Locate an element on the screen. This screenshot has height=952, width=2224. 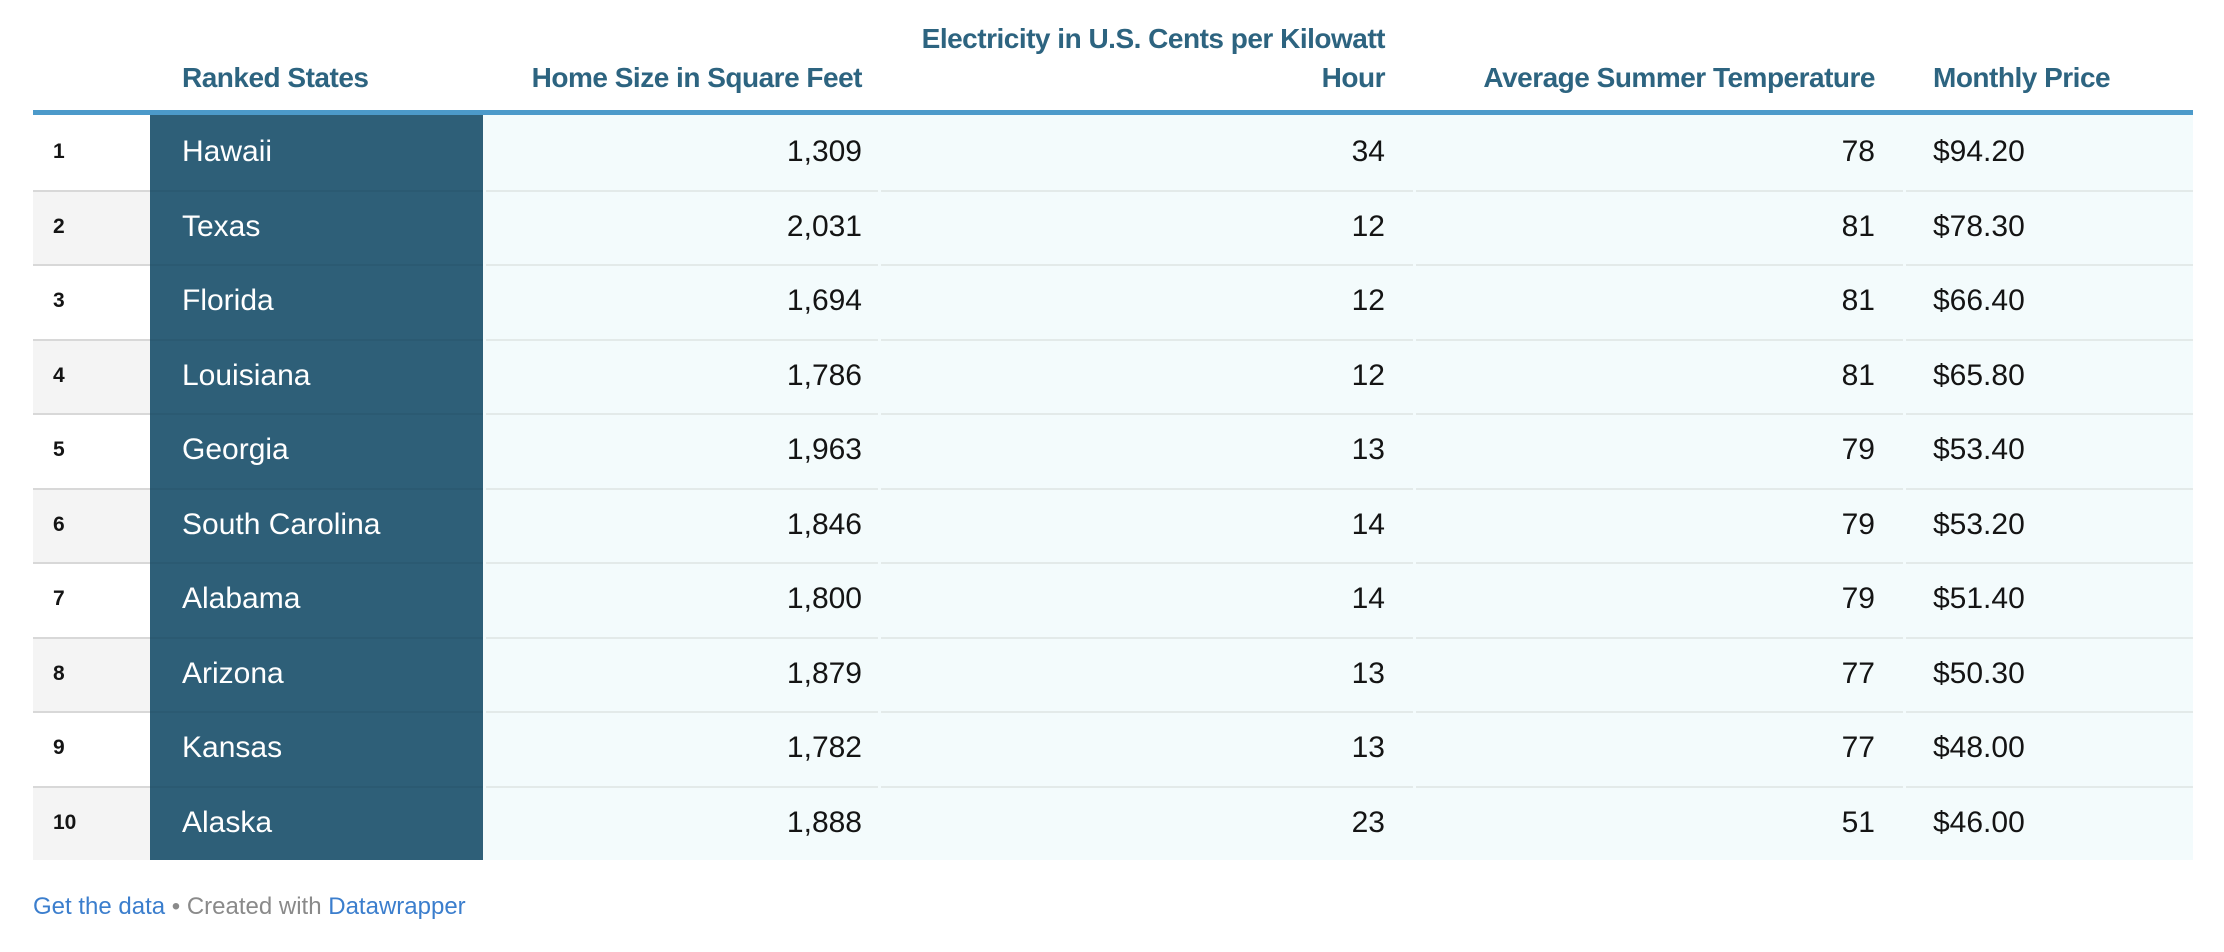
table-row: 7 Alabama 1,800 14 79 $51.40 is located at coordinates (1113, 599).